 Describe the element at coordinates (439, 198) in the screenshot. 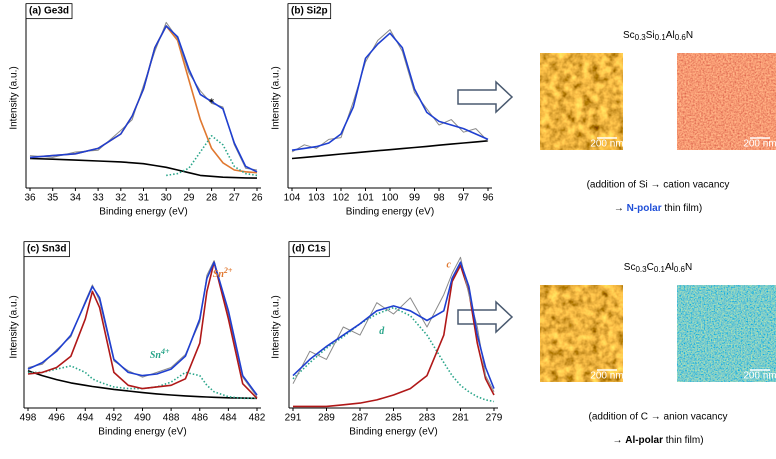

I see `x-tick-label: 98` at that location.